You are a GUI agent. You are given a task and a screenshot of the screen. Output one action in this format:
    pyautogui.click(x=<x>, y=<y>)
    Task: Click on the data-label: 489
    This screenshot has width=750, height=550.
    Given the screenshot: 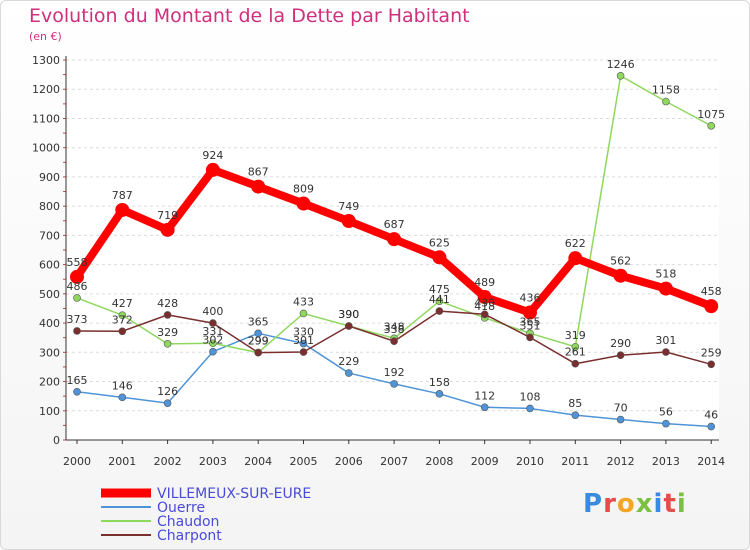 What is the action you would take?
    pyautogui.click(x=484, y=282)
    